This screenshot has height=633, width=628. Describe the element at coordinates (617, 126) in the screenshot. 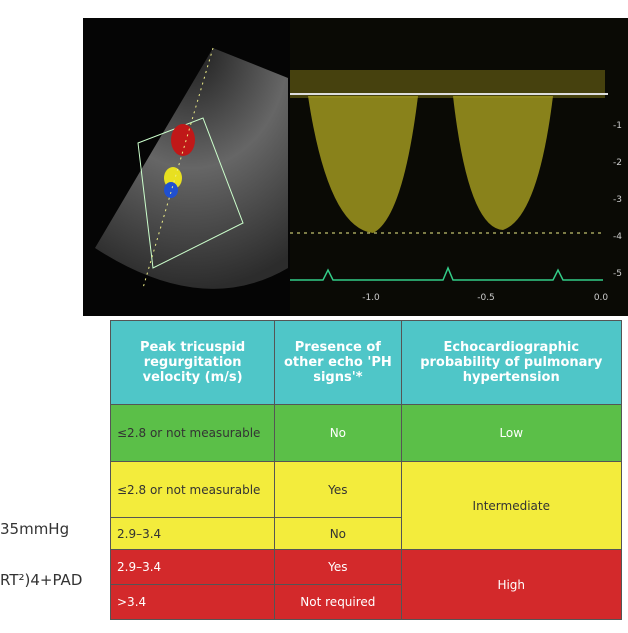

I see `echo-label: -1` at that location.